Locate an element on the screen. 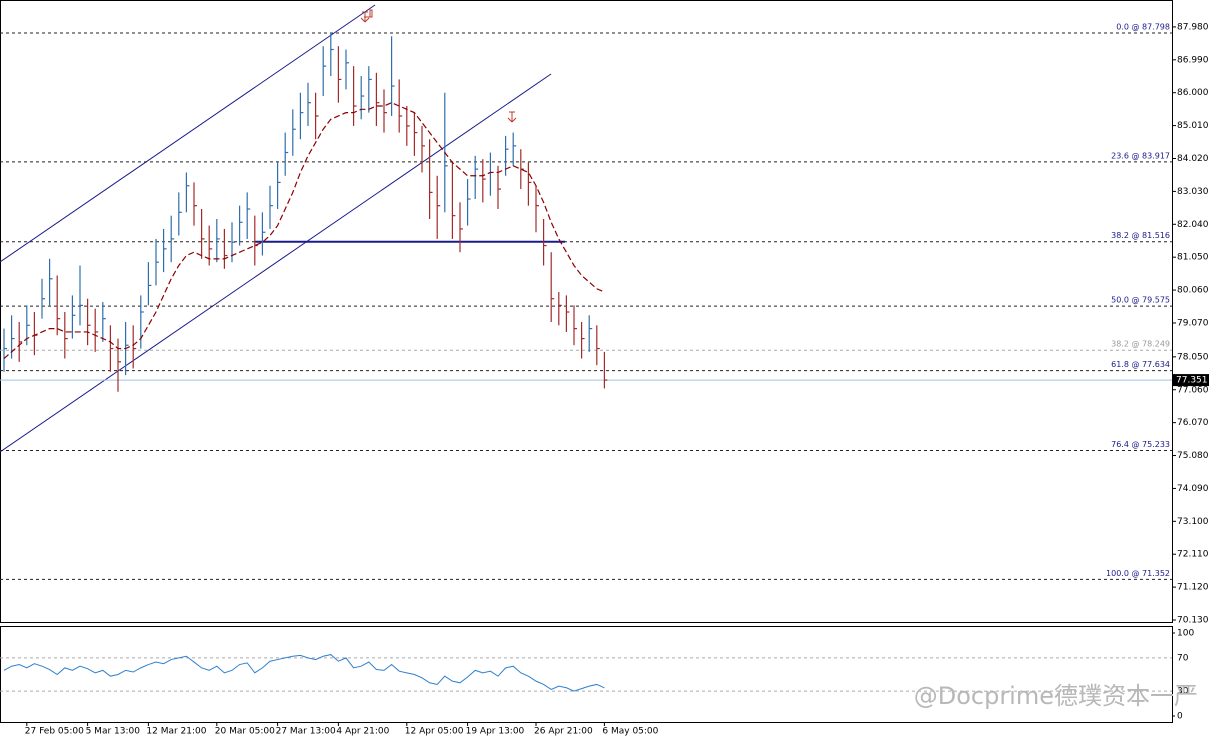 The image size is (1212, 743). fib-label: 38.2 @ 81.516 is located at coordinates (1140, 235).